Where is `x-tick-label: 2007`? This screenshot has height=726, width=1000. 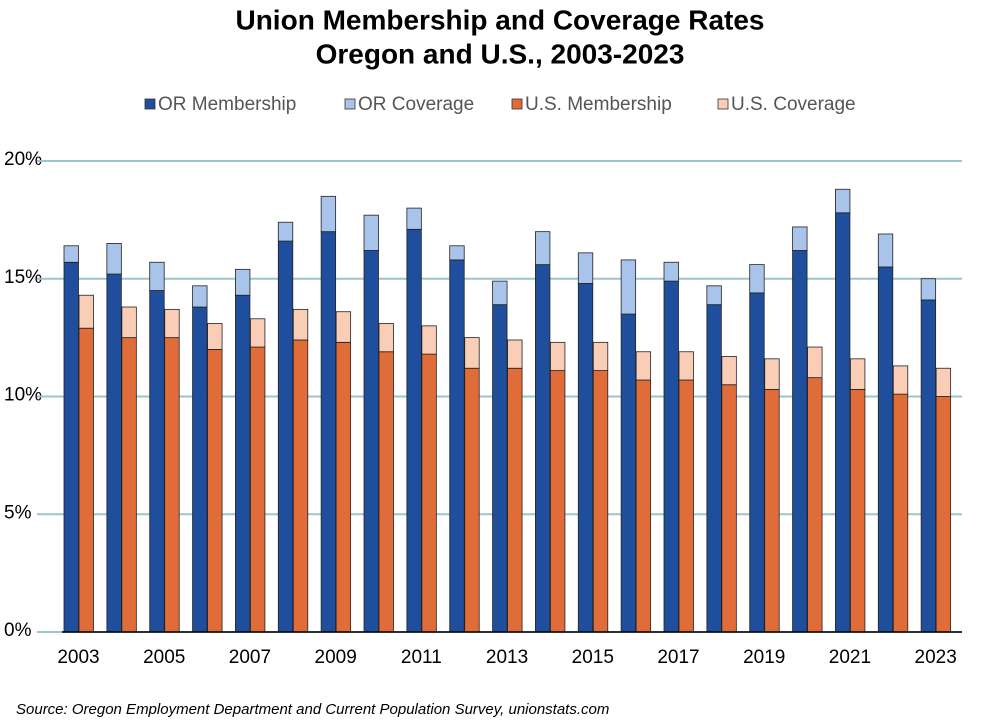
x-tick-label: 2007 is located at coordinates (250, 657).